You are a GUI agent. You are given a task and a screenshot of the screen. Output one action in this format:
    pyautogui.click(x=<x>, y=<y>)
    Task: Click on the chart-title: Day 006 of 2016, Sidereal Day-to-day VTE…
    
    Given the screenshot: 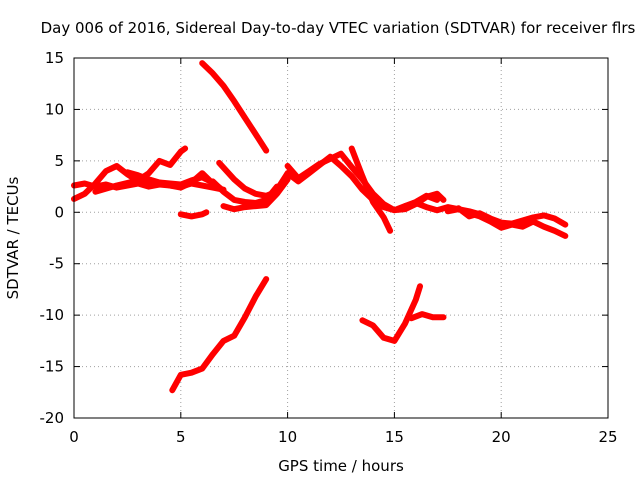 What is the action you would take?
    pyautogui.click(x=338, y=28)
    